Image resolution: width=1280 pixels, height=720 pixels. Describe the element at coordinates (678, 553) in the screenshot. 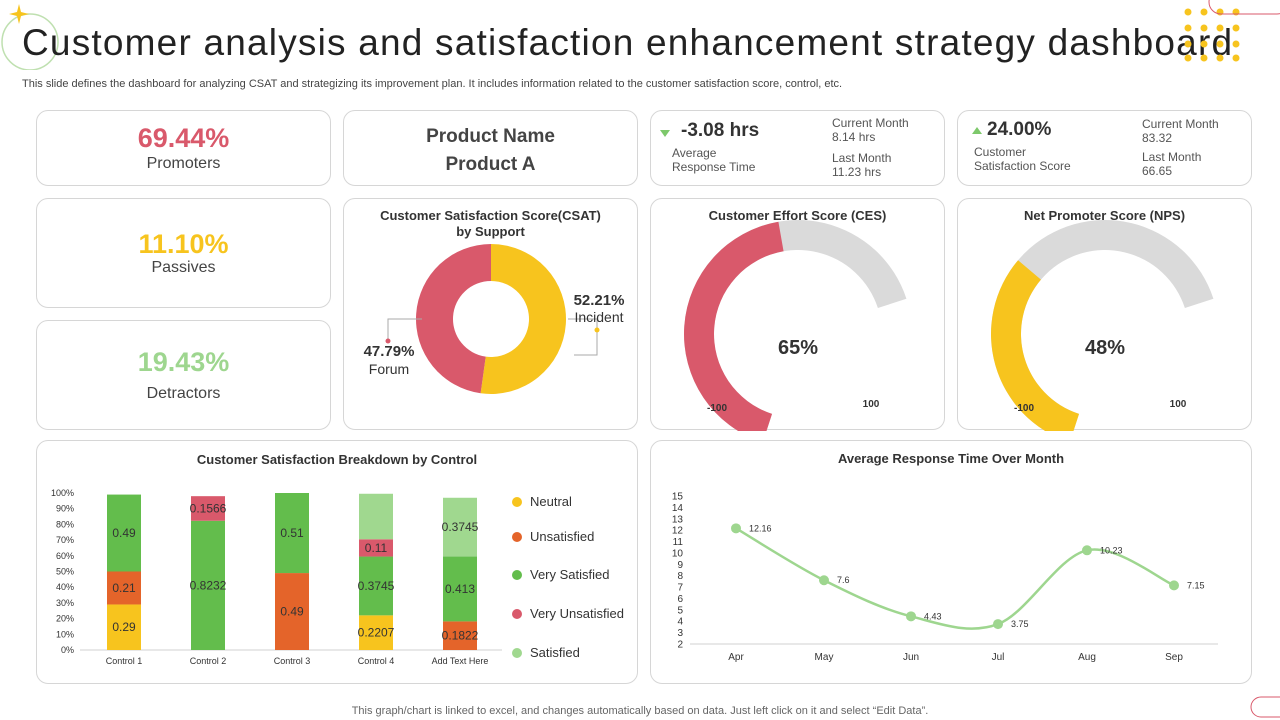

I see `y-tick-label: 10` at that location.